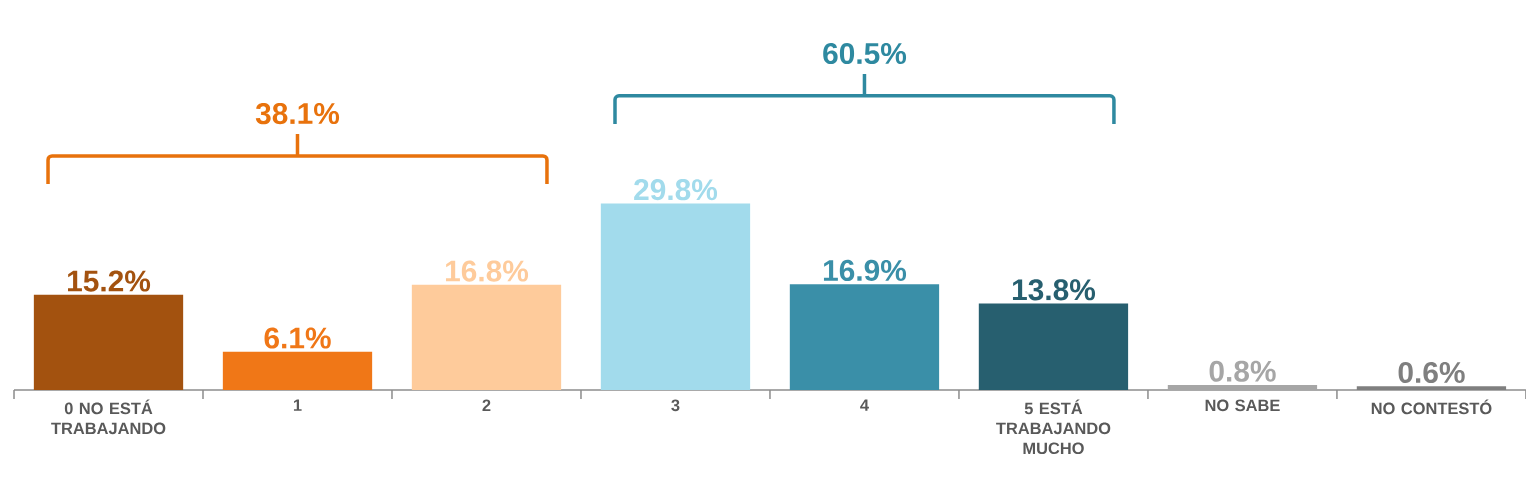 Image resolution: width=1526 pixels, height=492 pixels. I want to click on x-tick-label: 5 ESTÁ TRABAJANDO MUCHO, so click(1053, 427).